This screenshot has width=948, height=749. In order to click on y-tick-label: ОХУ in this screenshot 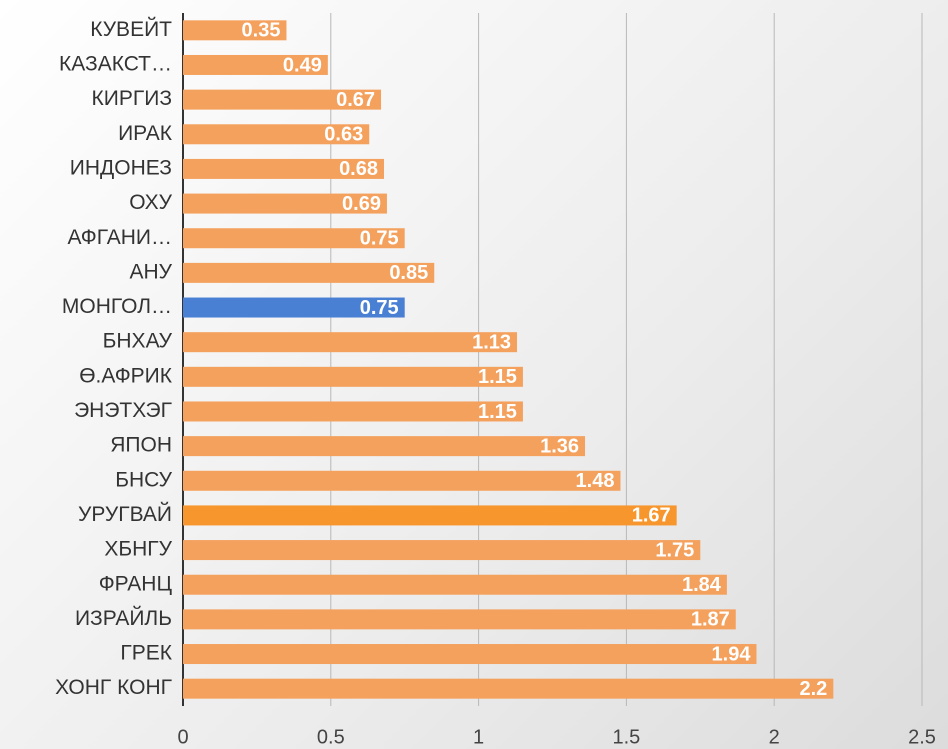, I will do `click(150, 202)`.